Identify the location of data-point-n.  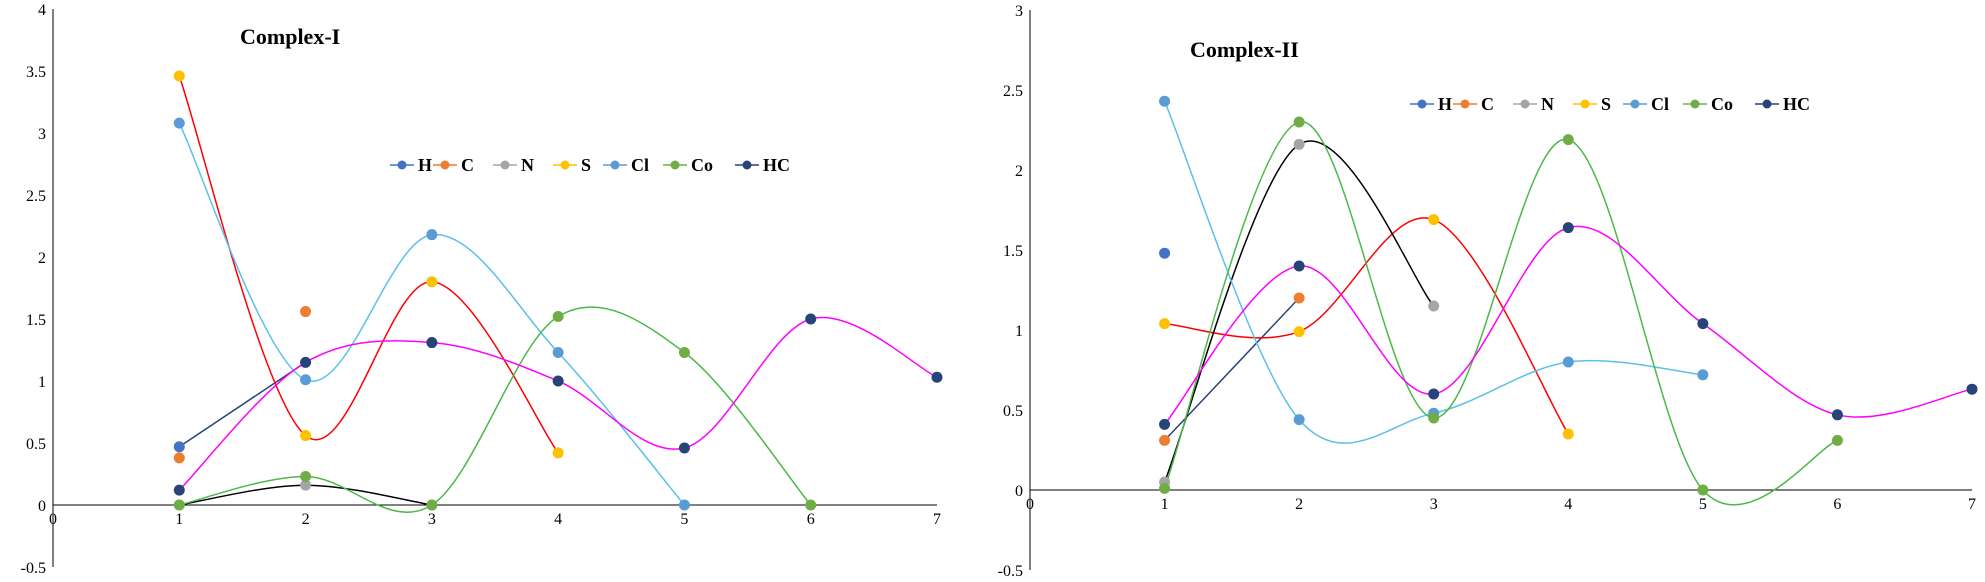
(1434, 306).